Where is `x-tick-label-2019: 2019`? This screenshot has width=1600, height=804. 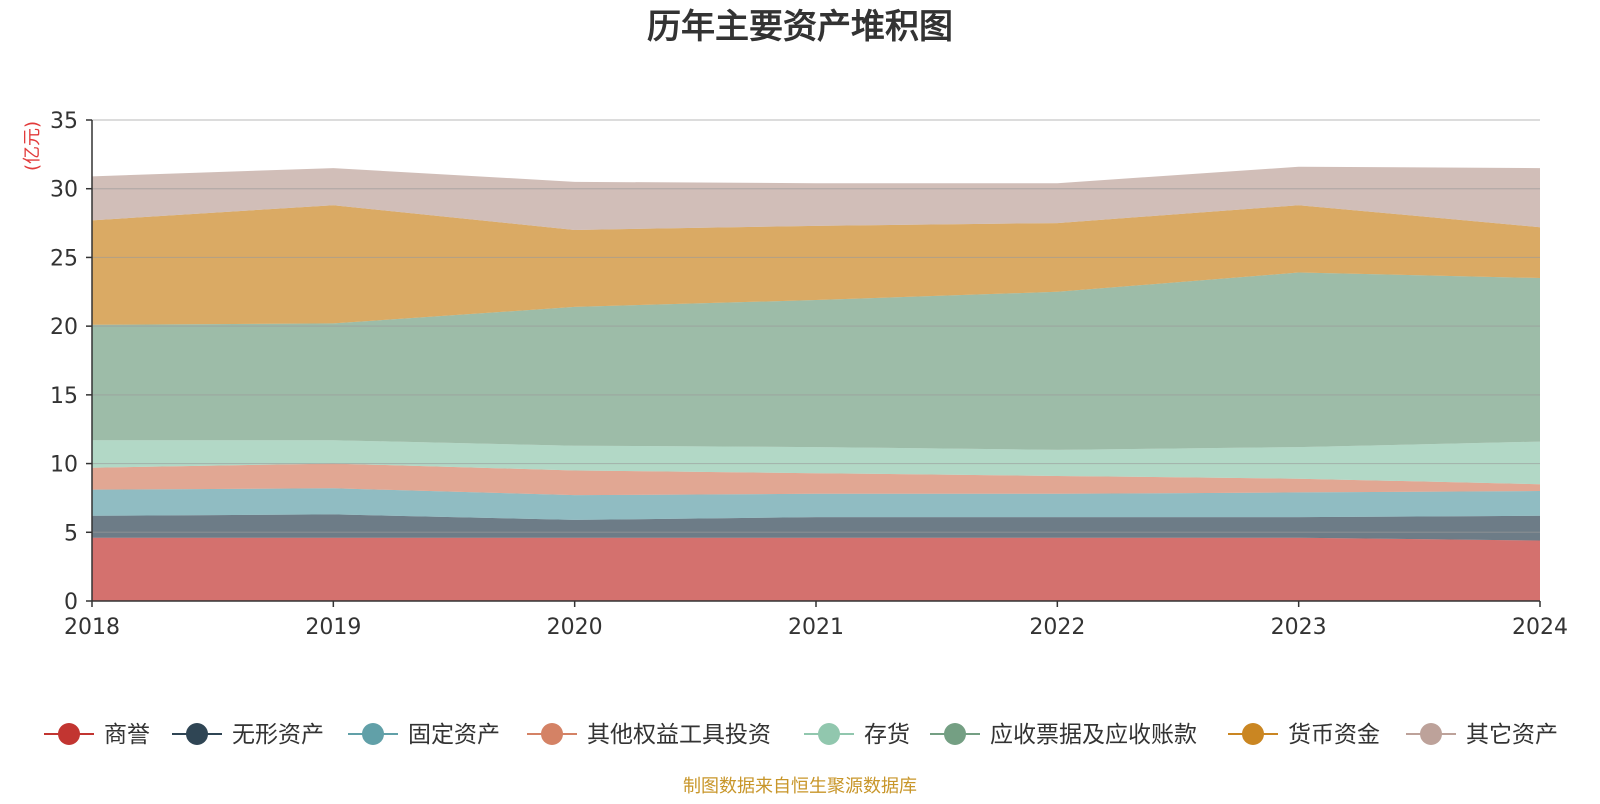 x-tick-label-2019: 2019 is located at coordinates (333, 627).